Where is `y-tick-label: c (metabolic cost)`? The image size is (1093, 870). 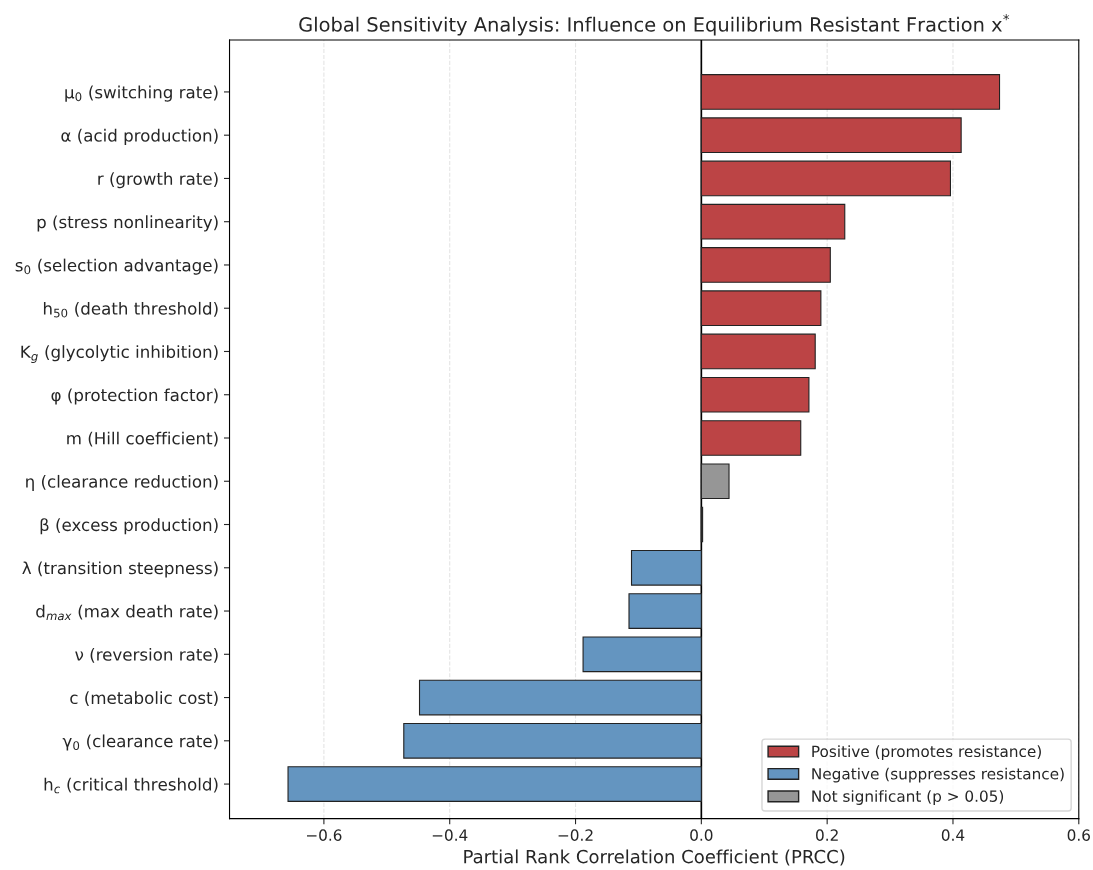 y-tick-label: c (metabolic cost) is located at coordinates (144, 699).